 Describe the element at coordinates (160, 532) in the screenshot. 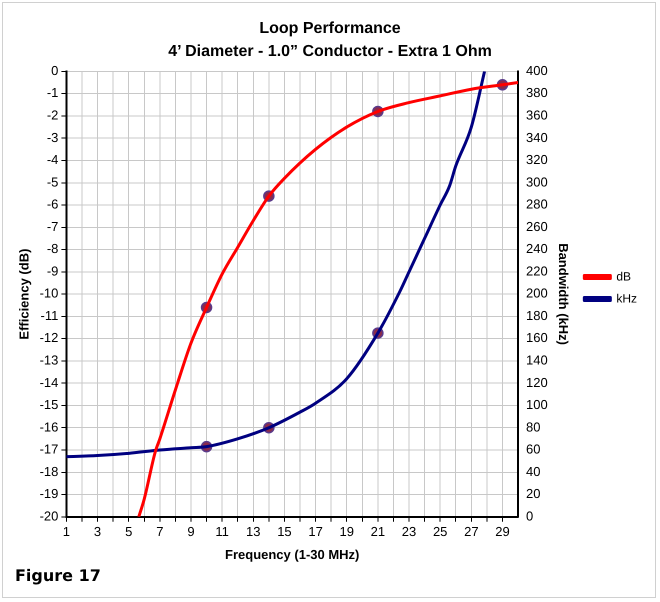

I see `x-tick-label: 7` at that location.